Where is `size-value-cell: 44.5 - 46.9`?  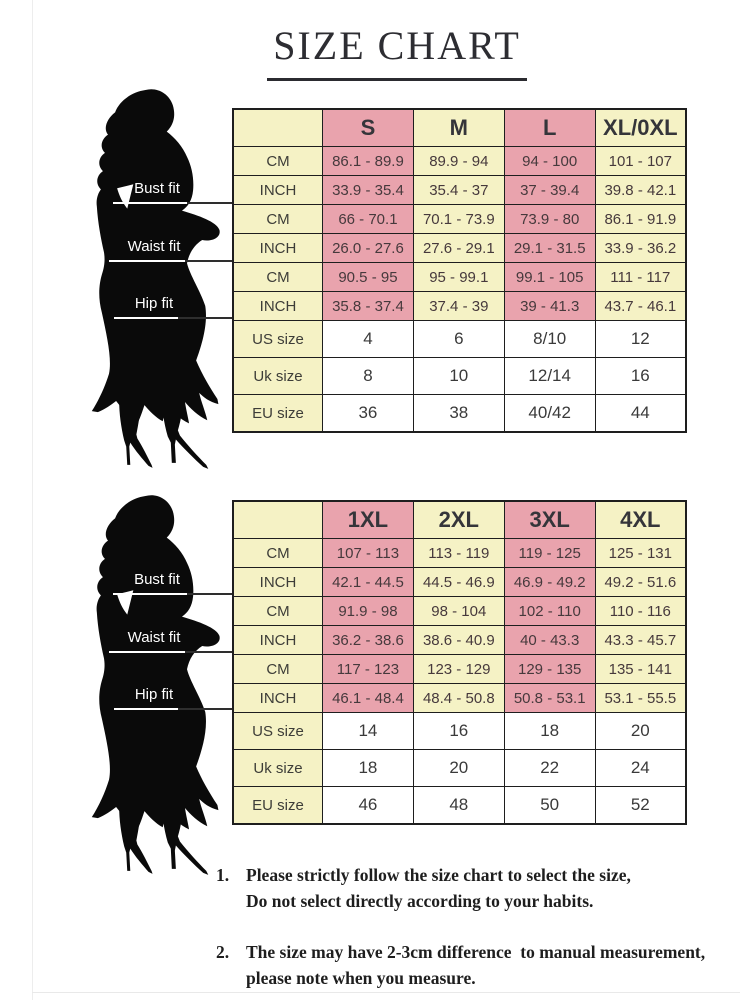
size-value-cell: 44.5 - 46.9 is located at coordinates (458, 582).